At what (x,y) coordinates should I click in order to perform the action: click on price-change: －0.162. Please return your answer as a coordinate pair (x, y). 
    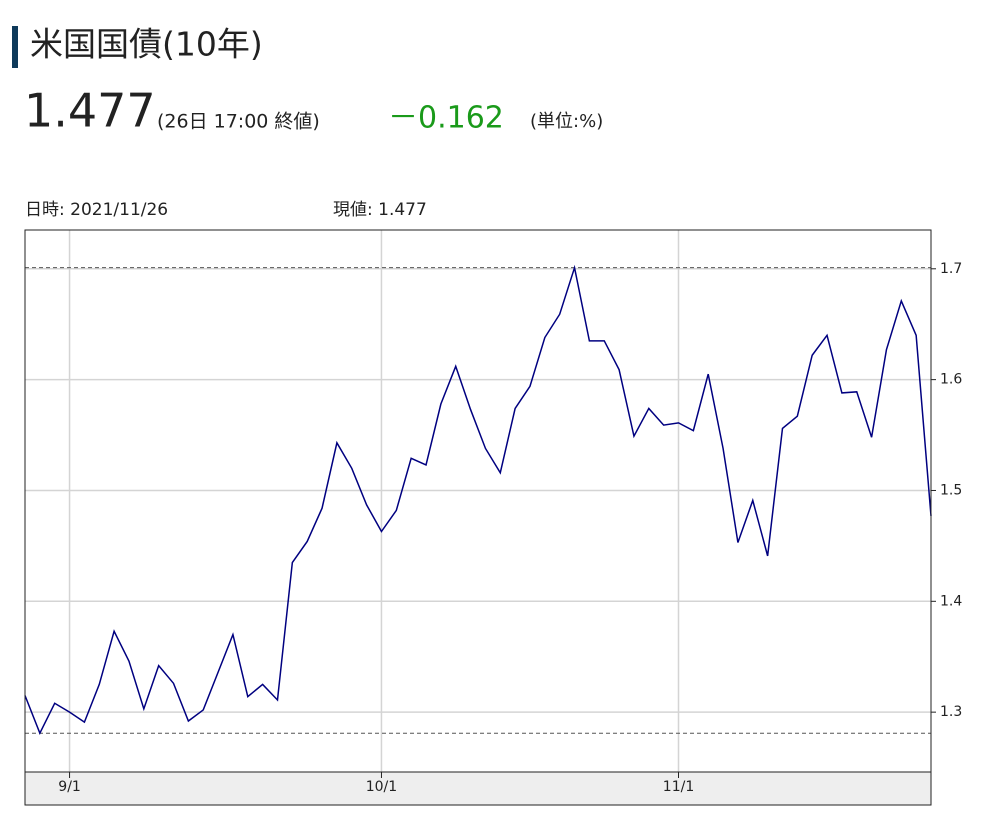
    Looking at the image, I should click on (446, 118).